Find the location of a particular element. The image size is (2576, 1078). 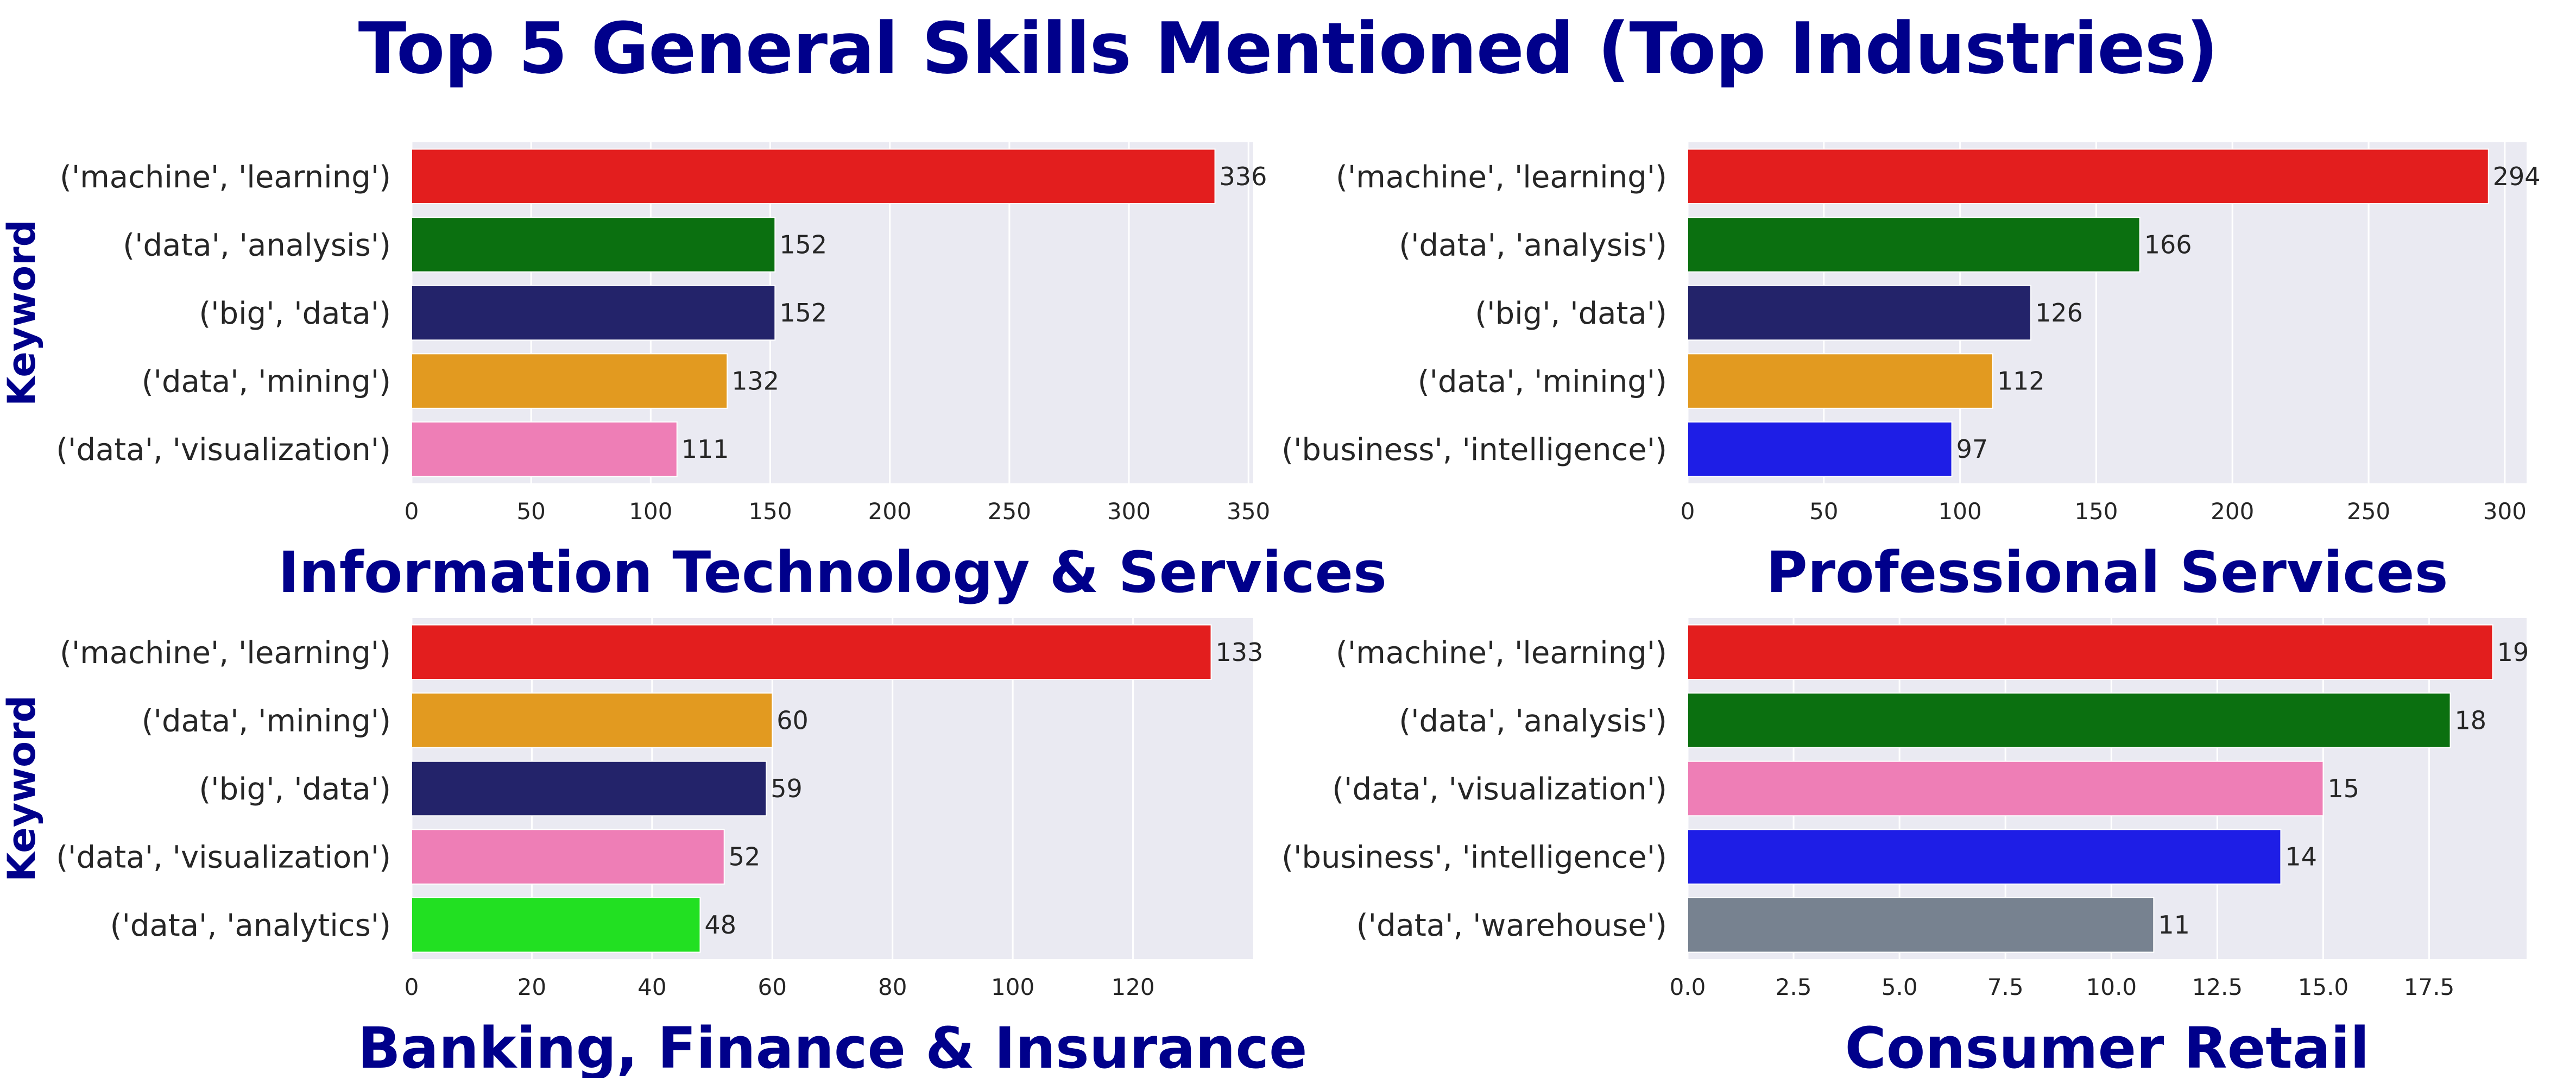

x-tick-label: 2.5 is located at coordinates (1794, 987).